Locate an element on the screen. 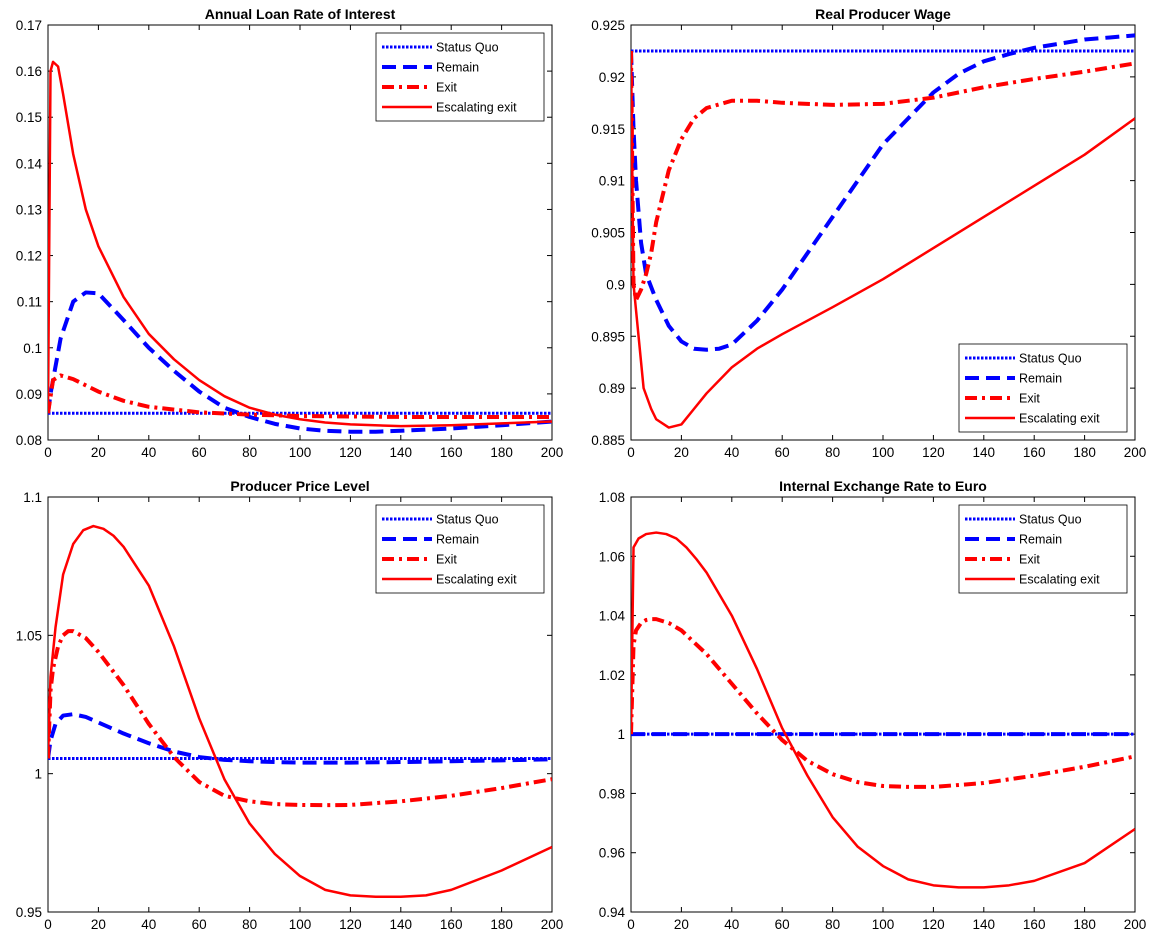  y-tick-label: 0.11 is located at coordinates (29, 302).